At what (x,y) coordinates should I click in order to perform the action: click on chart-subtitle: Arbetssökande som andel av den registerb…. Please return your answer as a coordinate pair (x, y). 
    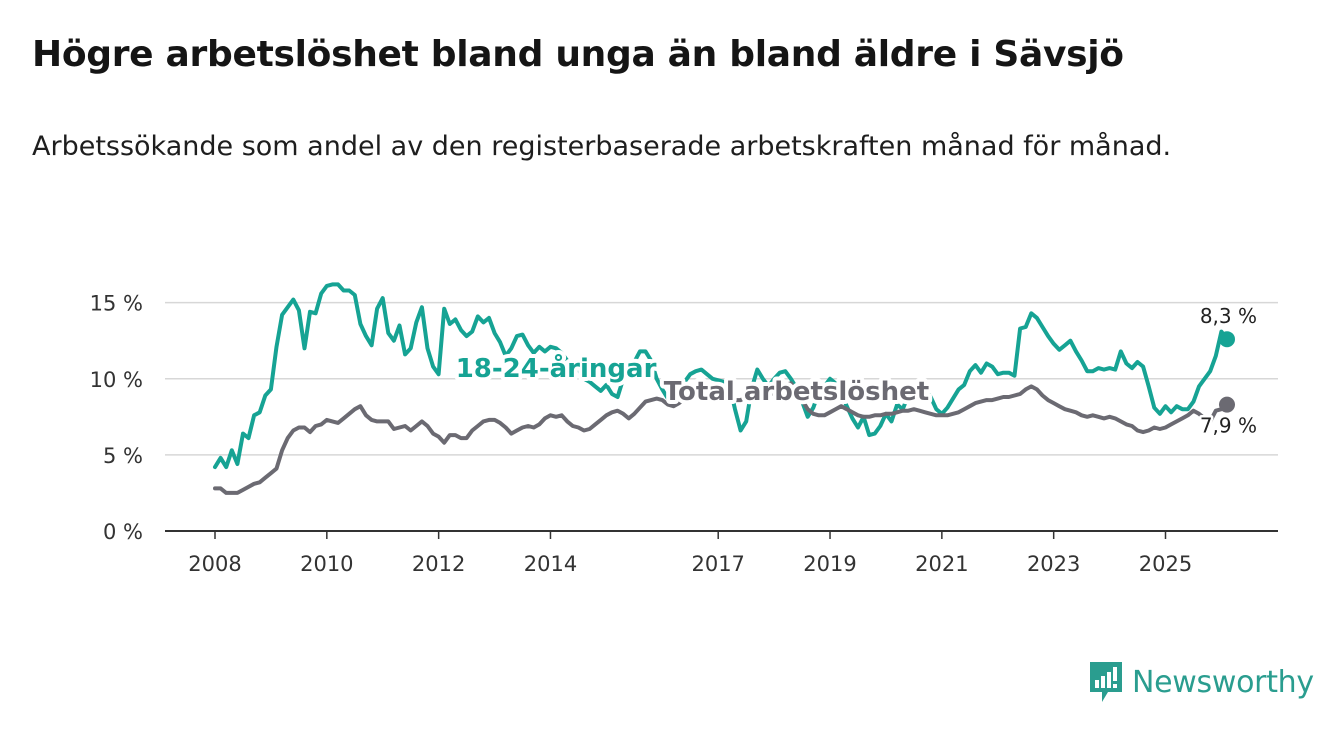
    Looking at the image, I should click on (602, 146).